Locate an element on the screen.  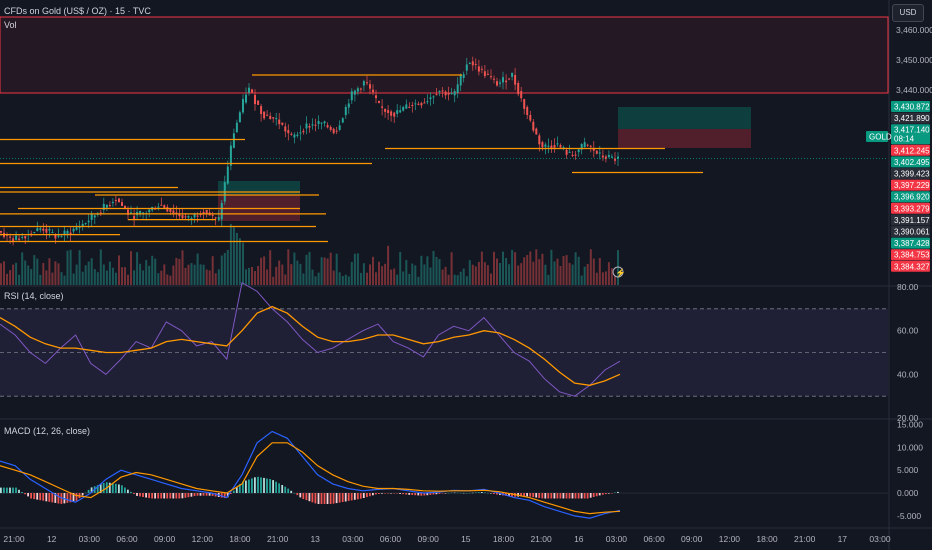
signal-line is located at coordinates (310, 478).